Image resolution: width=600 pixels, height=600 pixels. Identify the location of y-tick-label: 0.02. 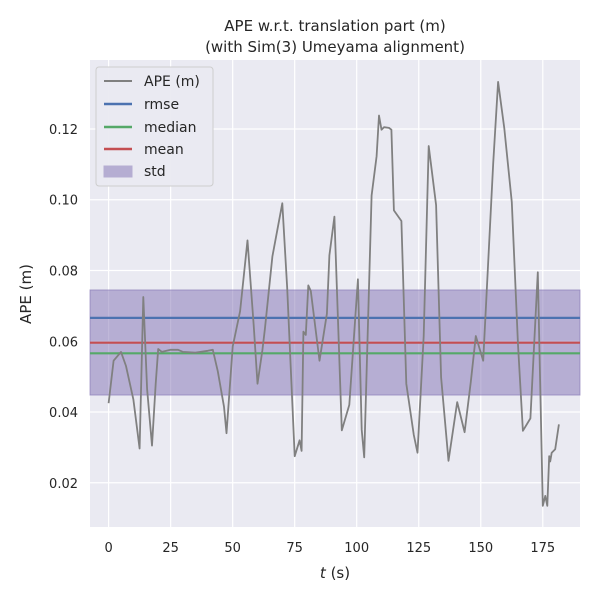
(63, 484).